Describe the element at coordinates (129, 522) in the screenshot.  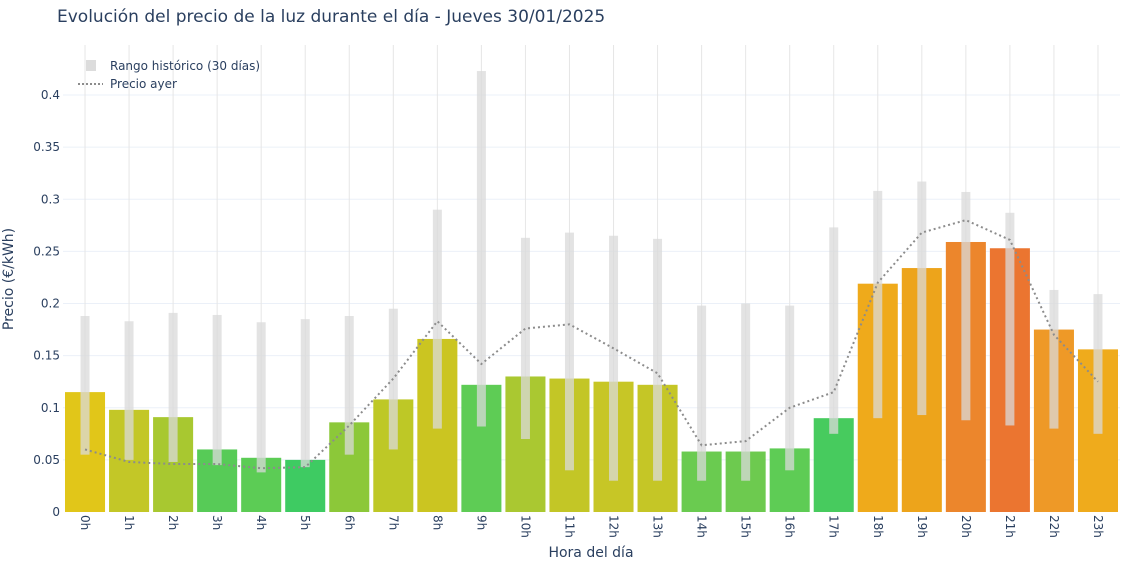
I see `x-tick-label: 1h` at that location.